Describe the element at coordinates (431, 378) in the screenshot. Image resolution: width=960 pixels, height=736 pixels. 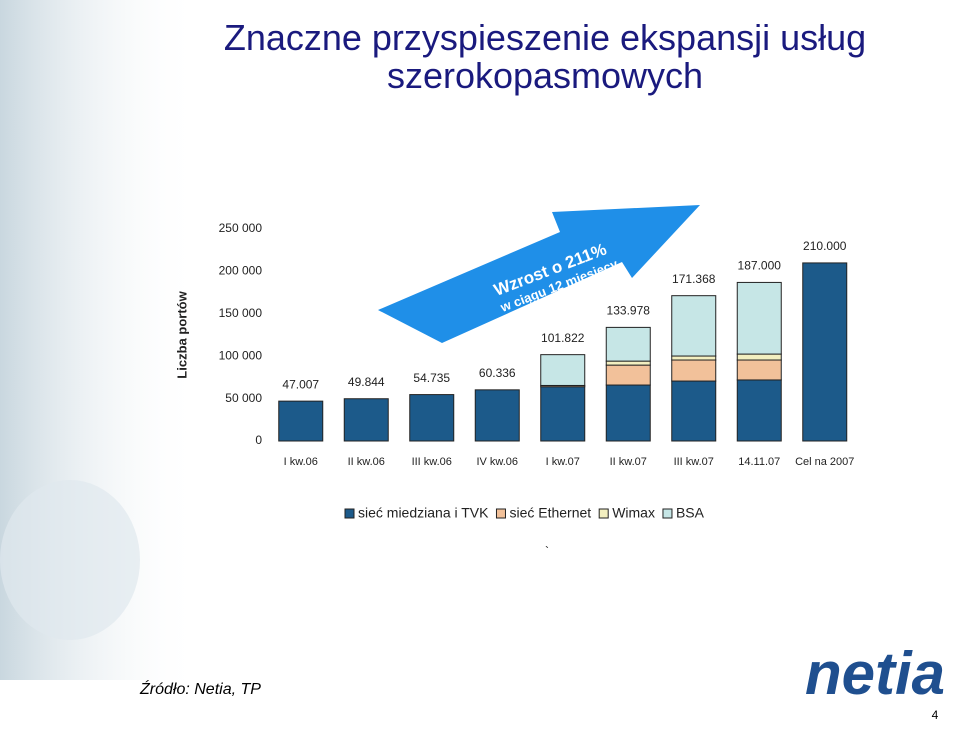
I see `data-label: 54.735` at that location.